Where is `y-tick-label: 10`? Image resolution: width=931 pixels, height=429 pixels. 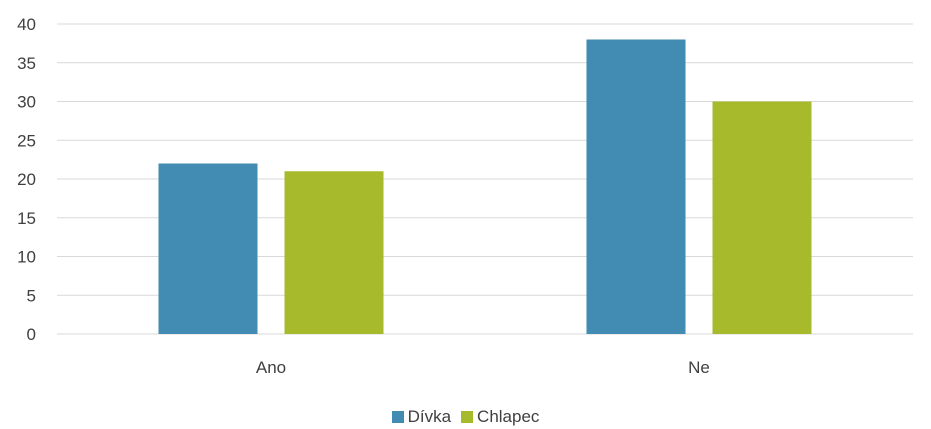
y-tick-label: 10 is located at coordinates (26, 257).